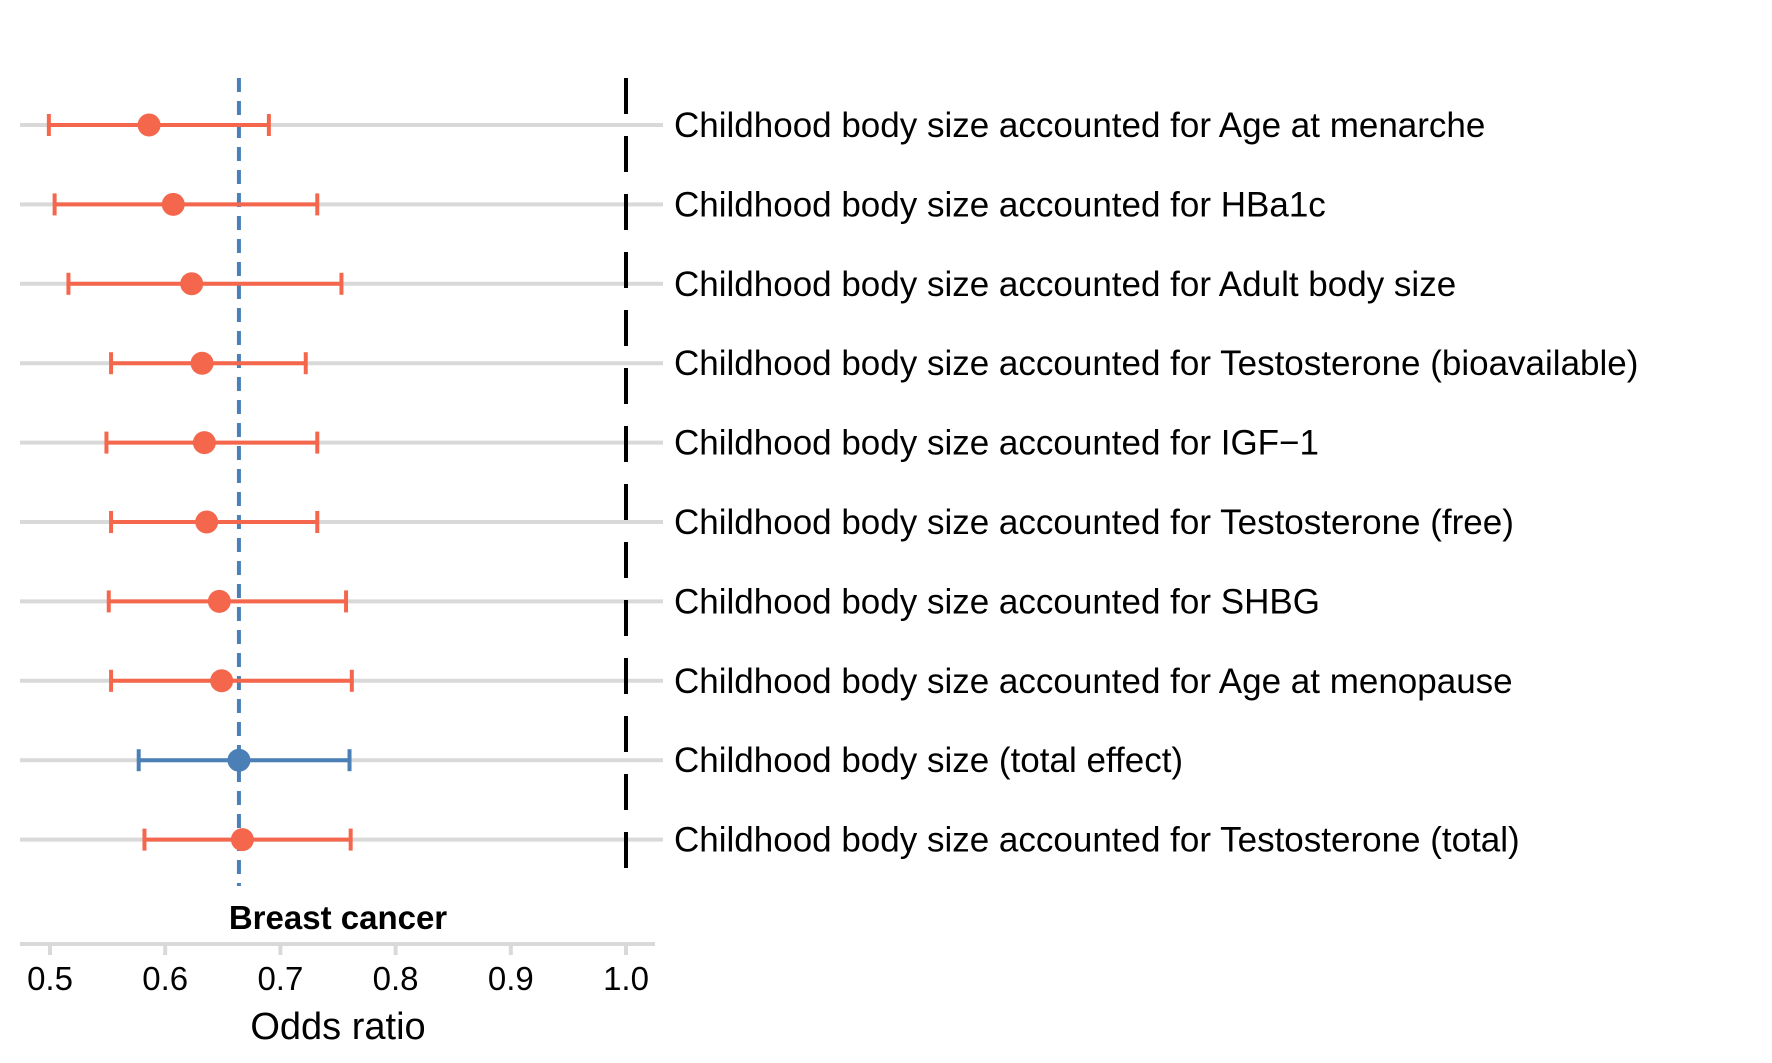  What do you see at coordinates (996, 443) in the screenshot?
I see `row-label: Childhood body size accounted for IGF−1` at bounding box center [996, 443].